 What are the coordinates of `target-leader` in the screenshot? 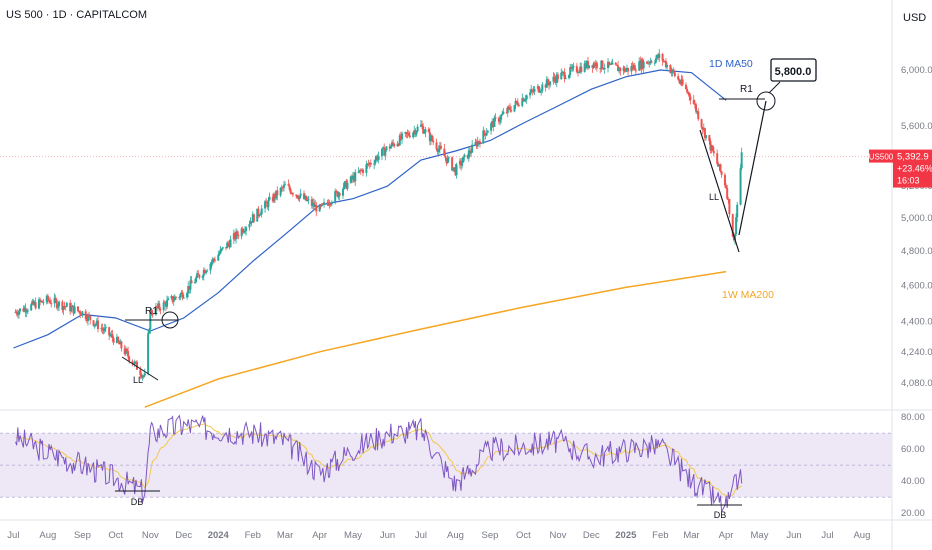 It's located at (774, 87).